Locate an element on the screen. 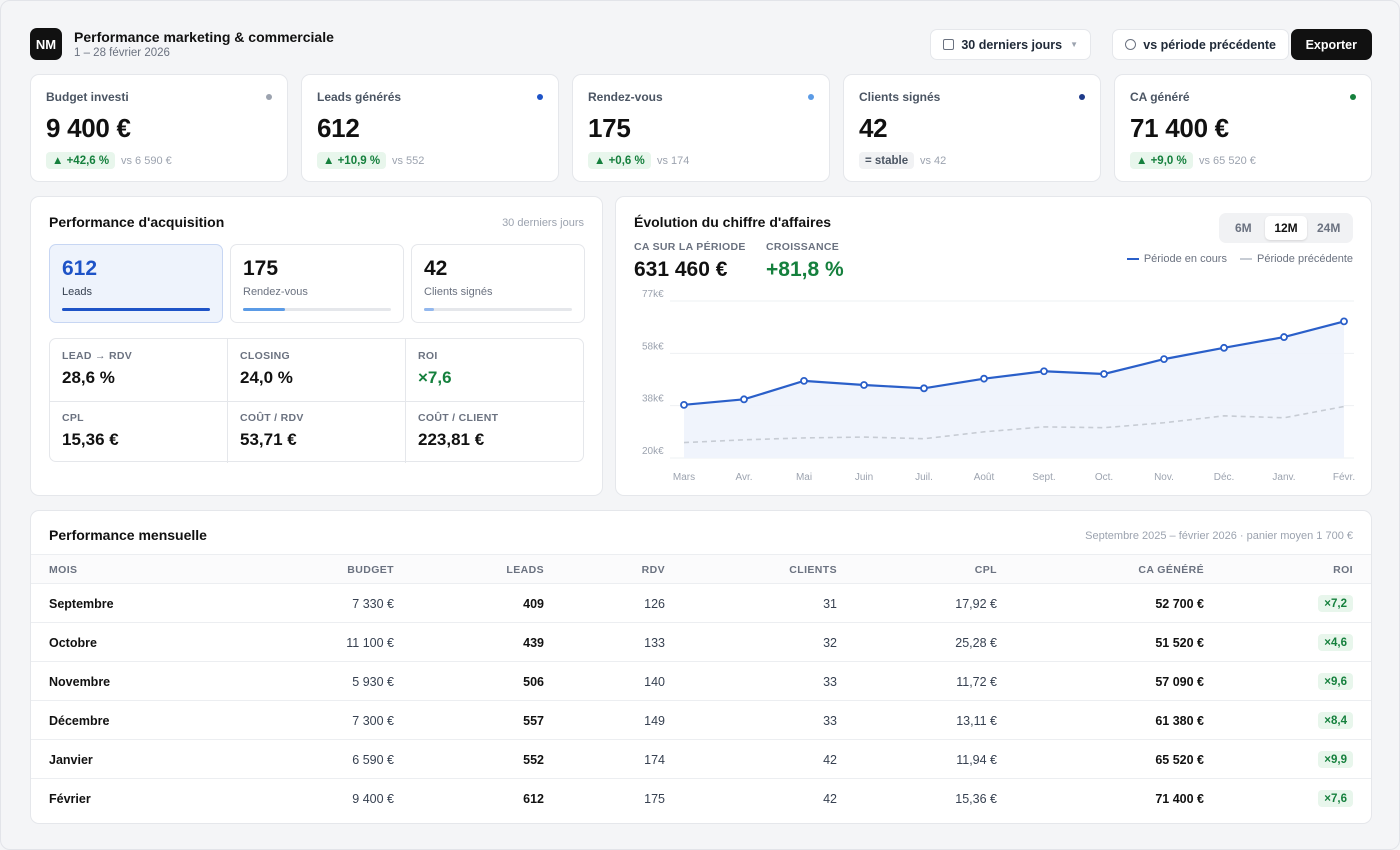 This screenshot has height=850, width=1400. period-select: 30 derniers jours ▼ is located at coordinates (1010, 44).